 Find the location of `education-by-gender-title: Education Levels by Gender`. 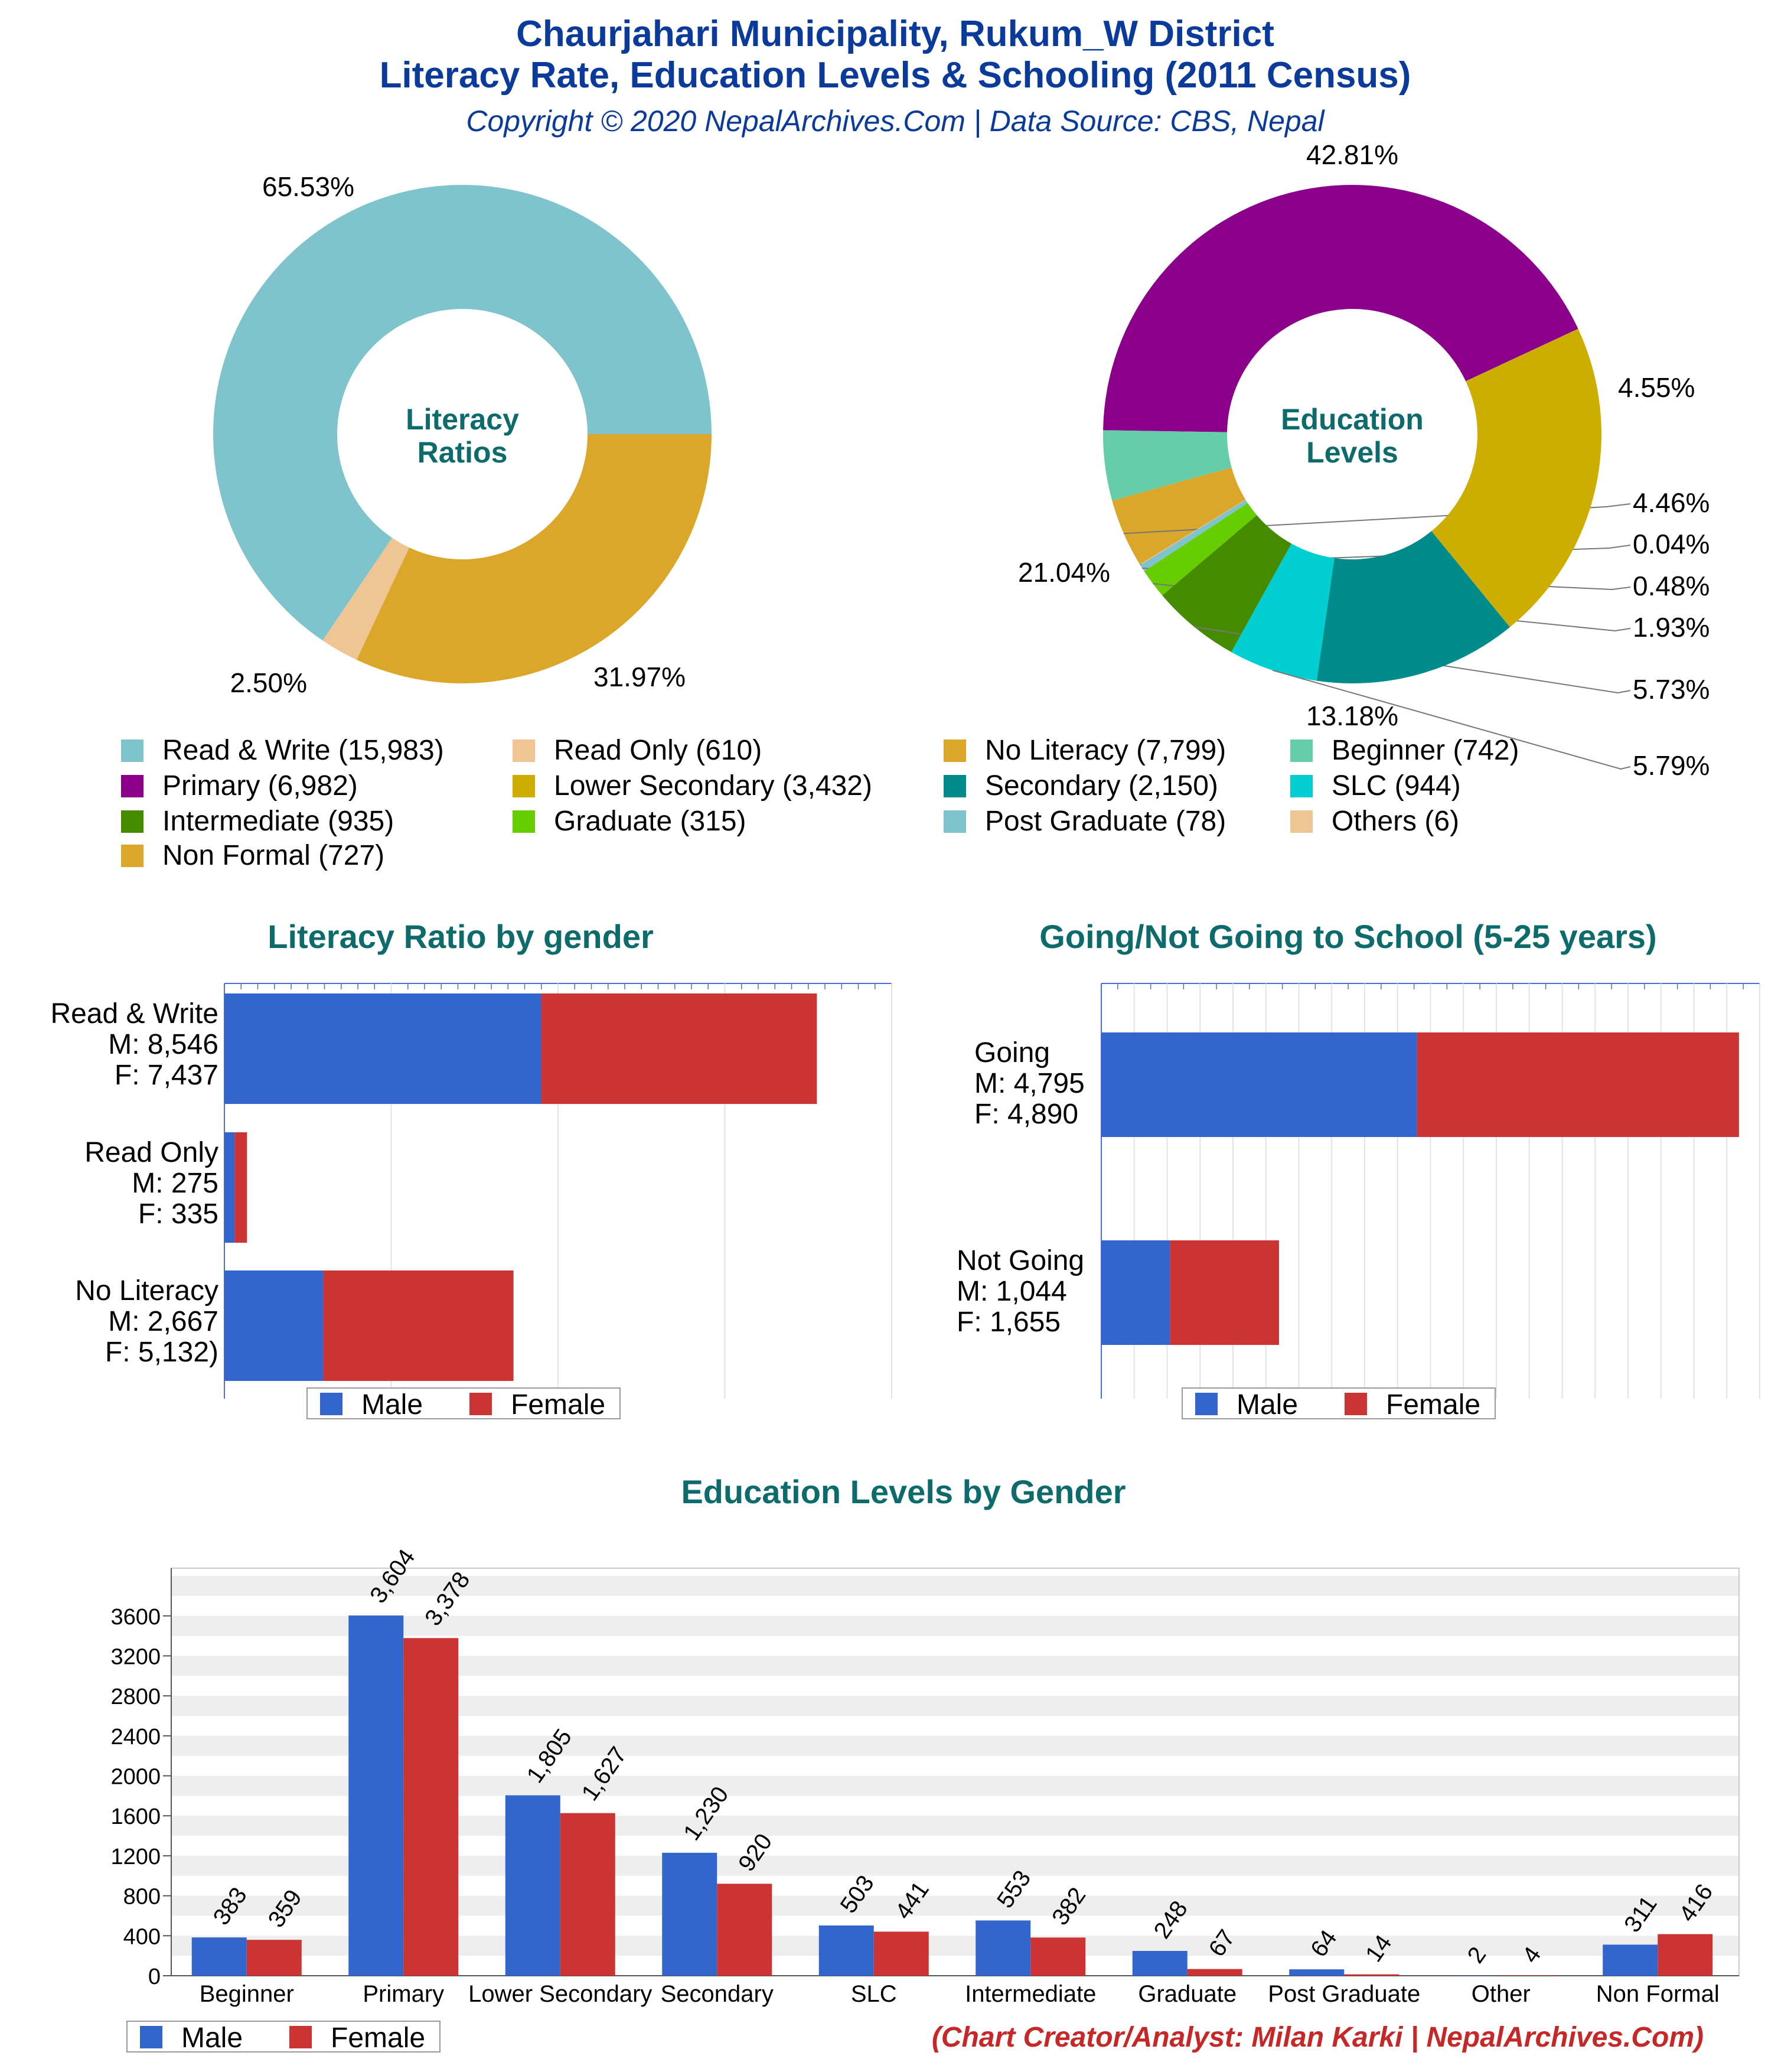

education-by-gender-title: Education Levels by Gender is located at coordinates (903, 1491).